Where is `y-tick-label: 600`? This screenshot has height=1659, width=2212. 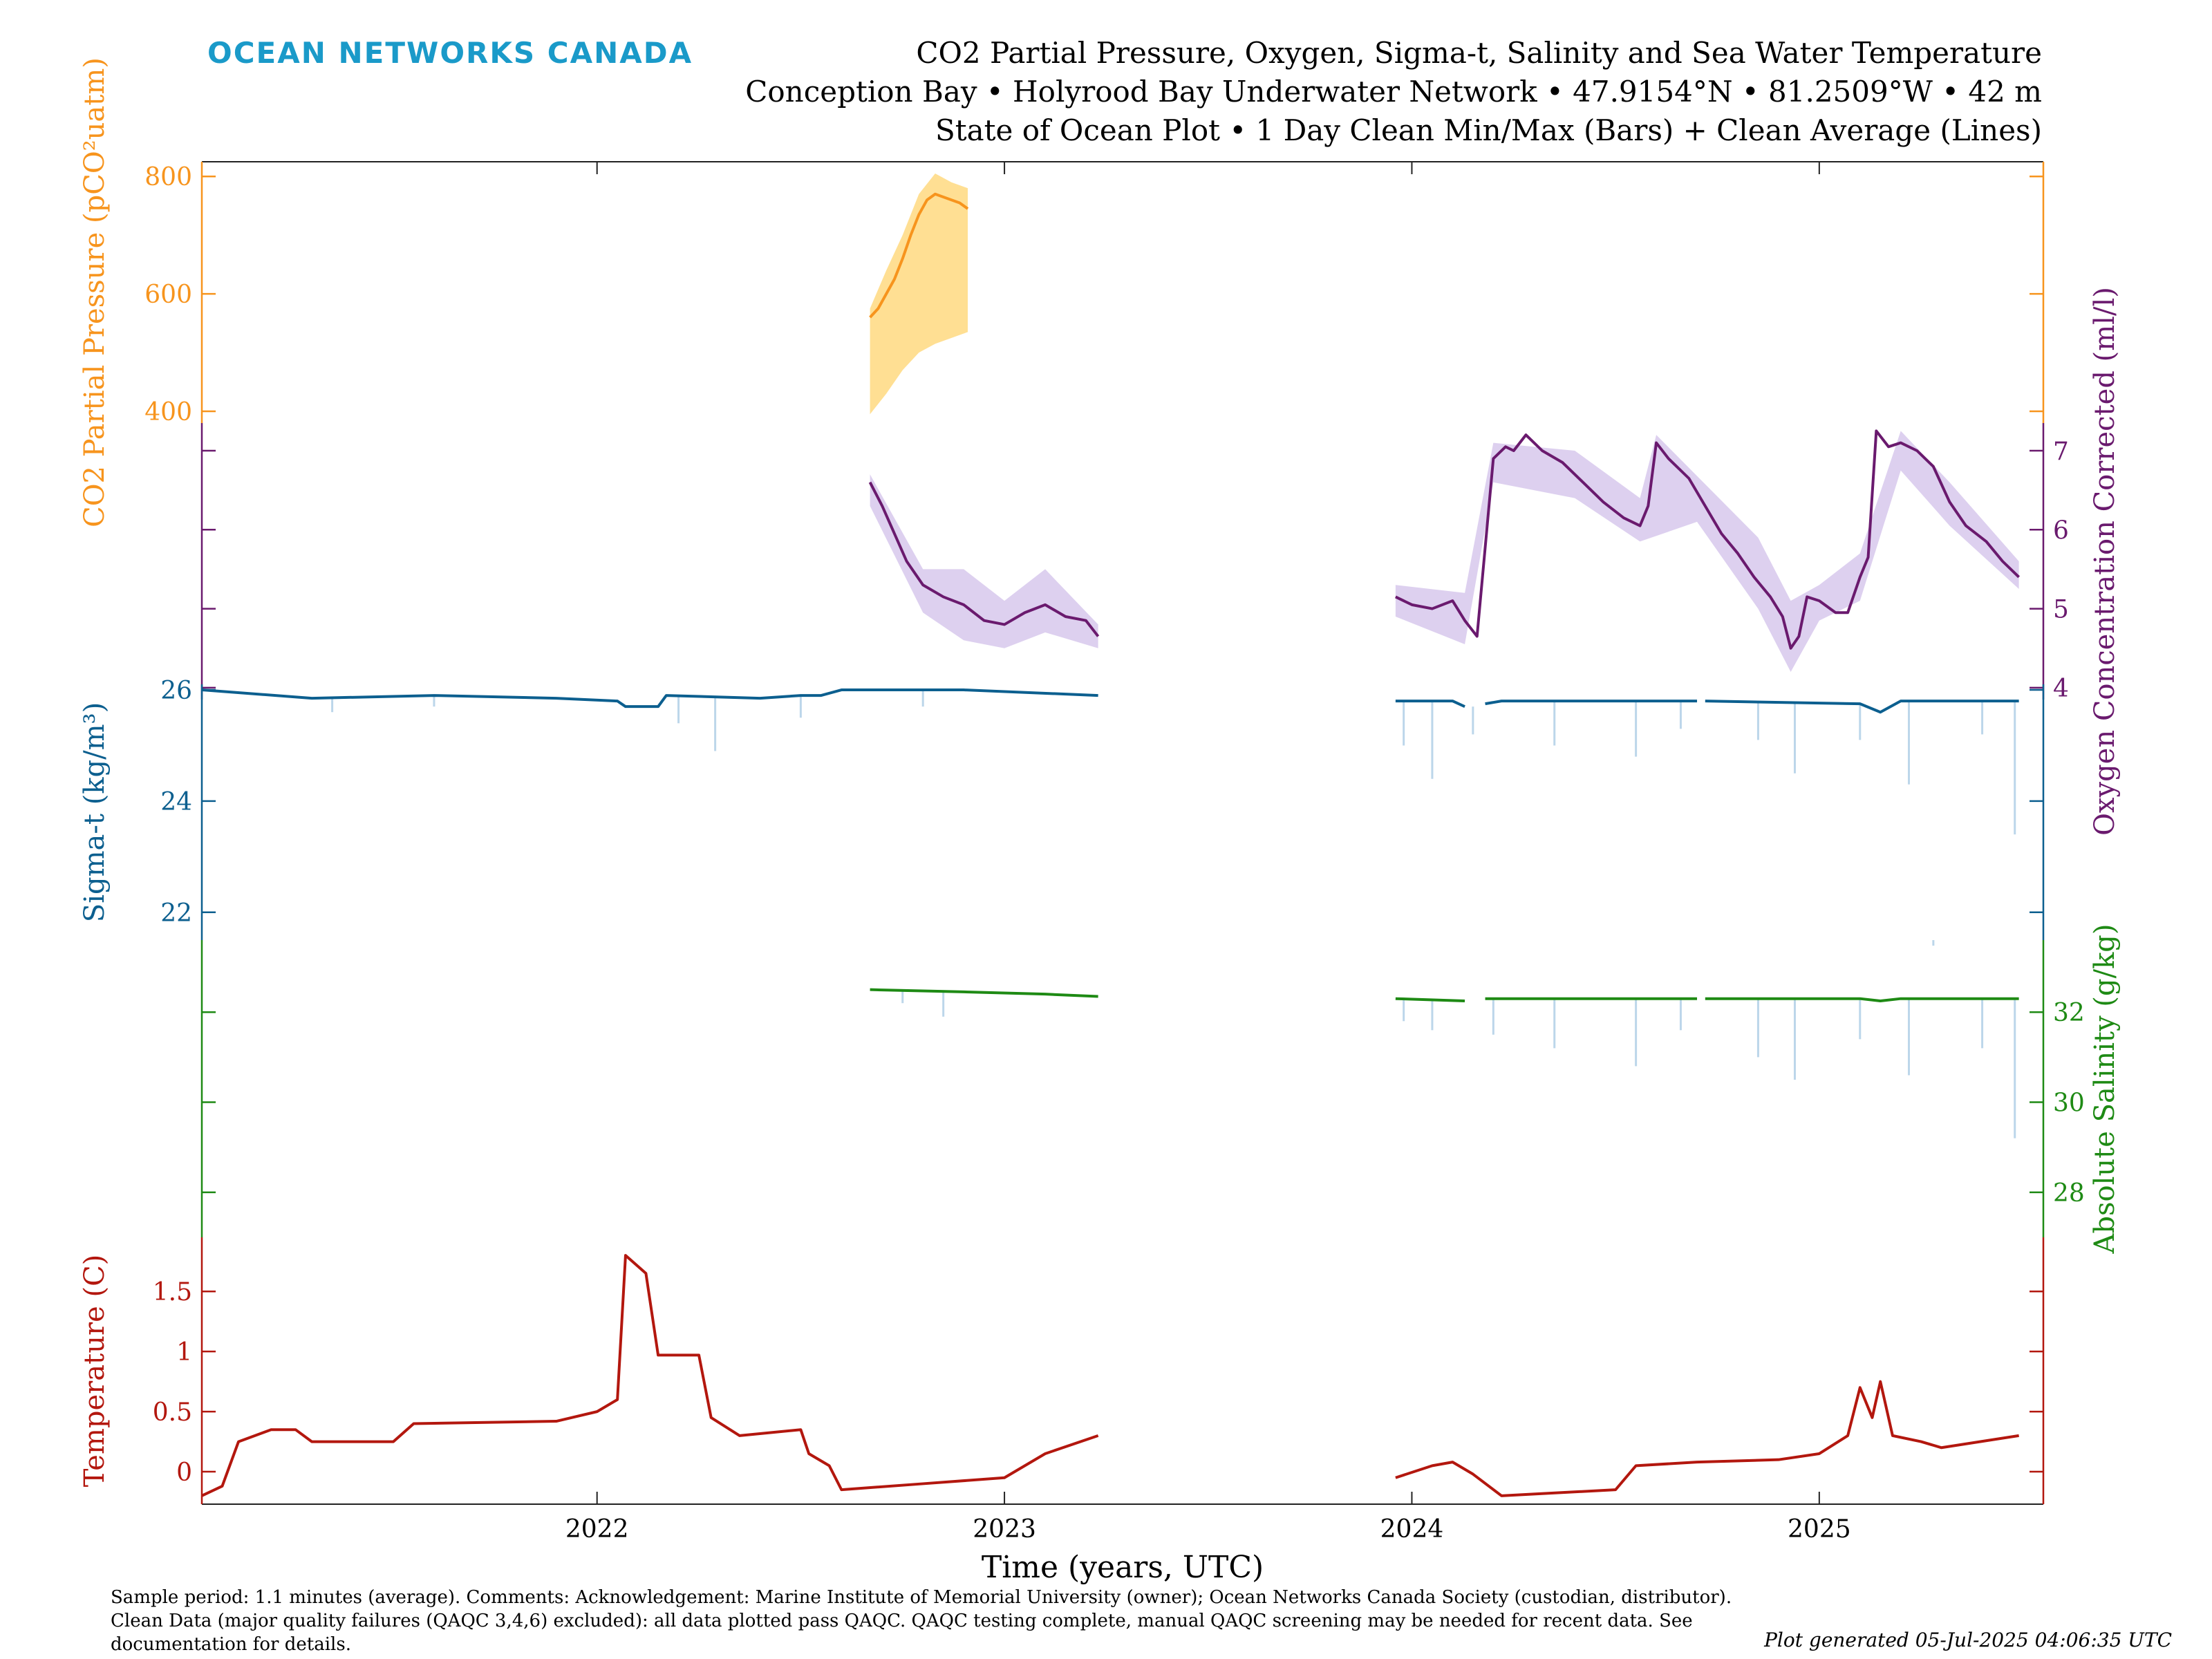 y-tick-label: 600 is located at coordinates (168, 295).